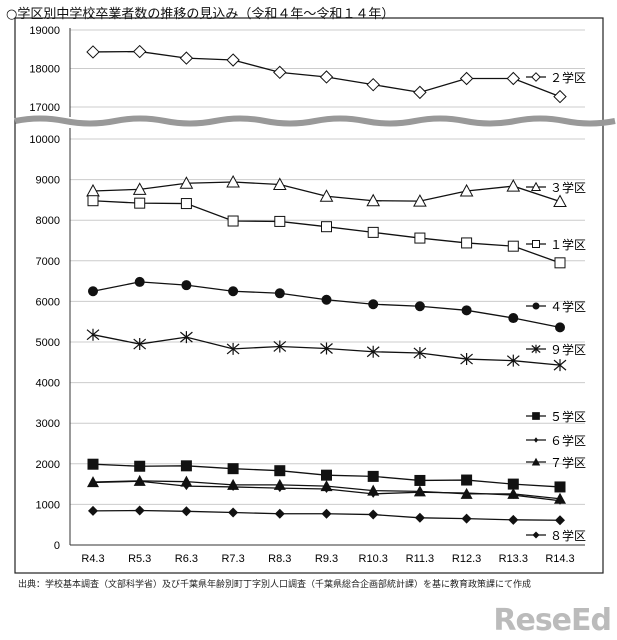  What do you see at coordinates (536, 440) in the screenshot?
I see `marker-small-diamond` at bounding box center [536, 440].